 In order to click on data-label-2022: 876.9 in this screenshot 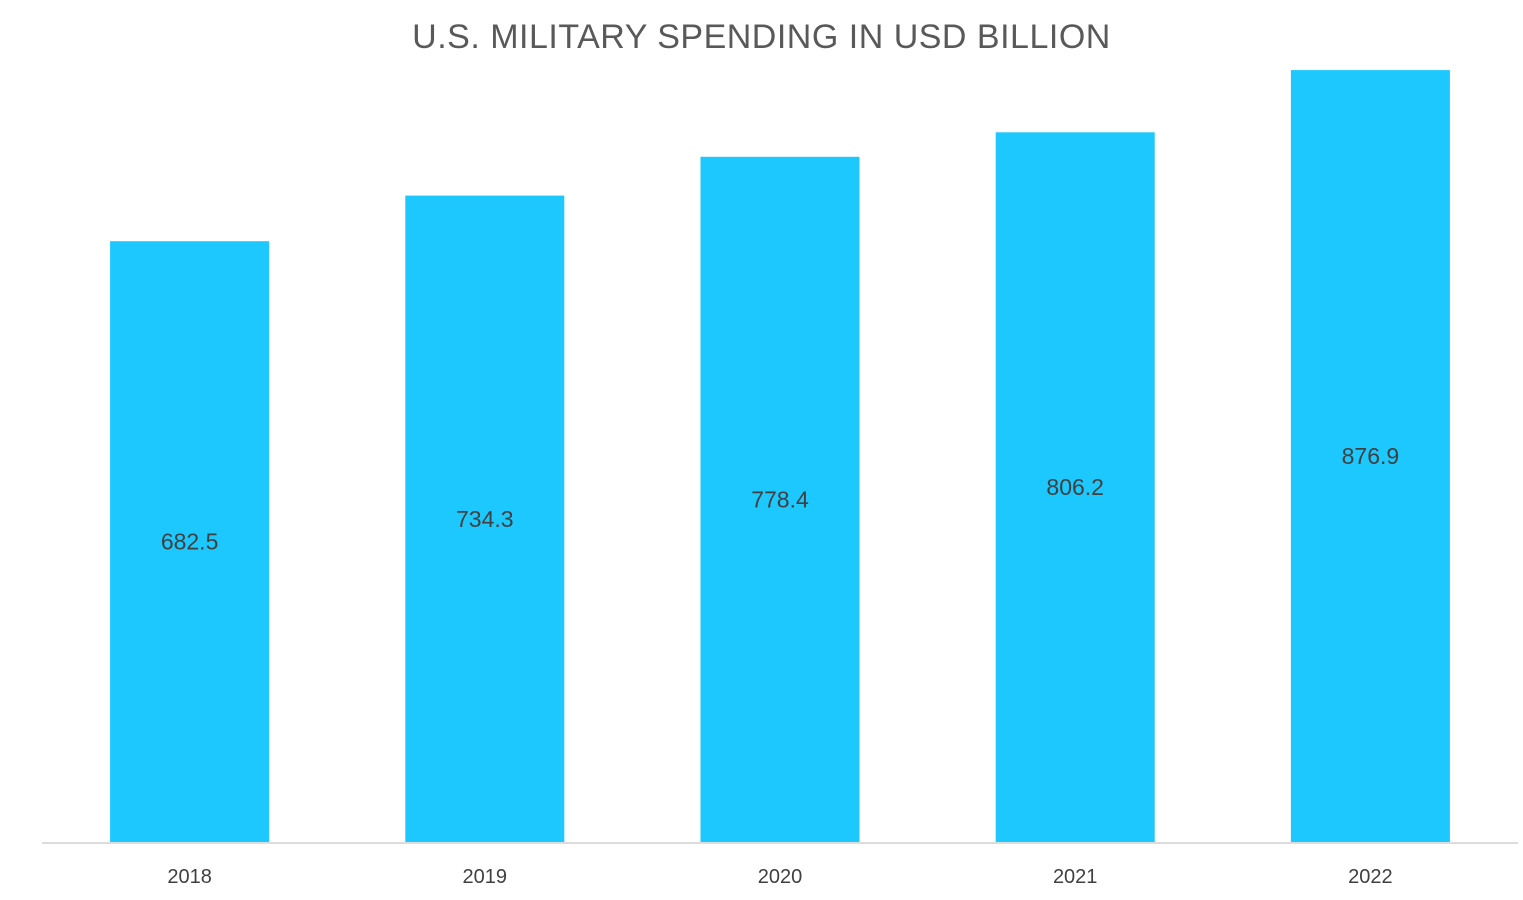, I will do `click(1371, 456)`.